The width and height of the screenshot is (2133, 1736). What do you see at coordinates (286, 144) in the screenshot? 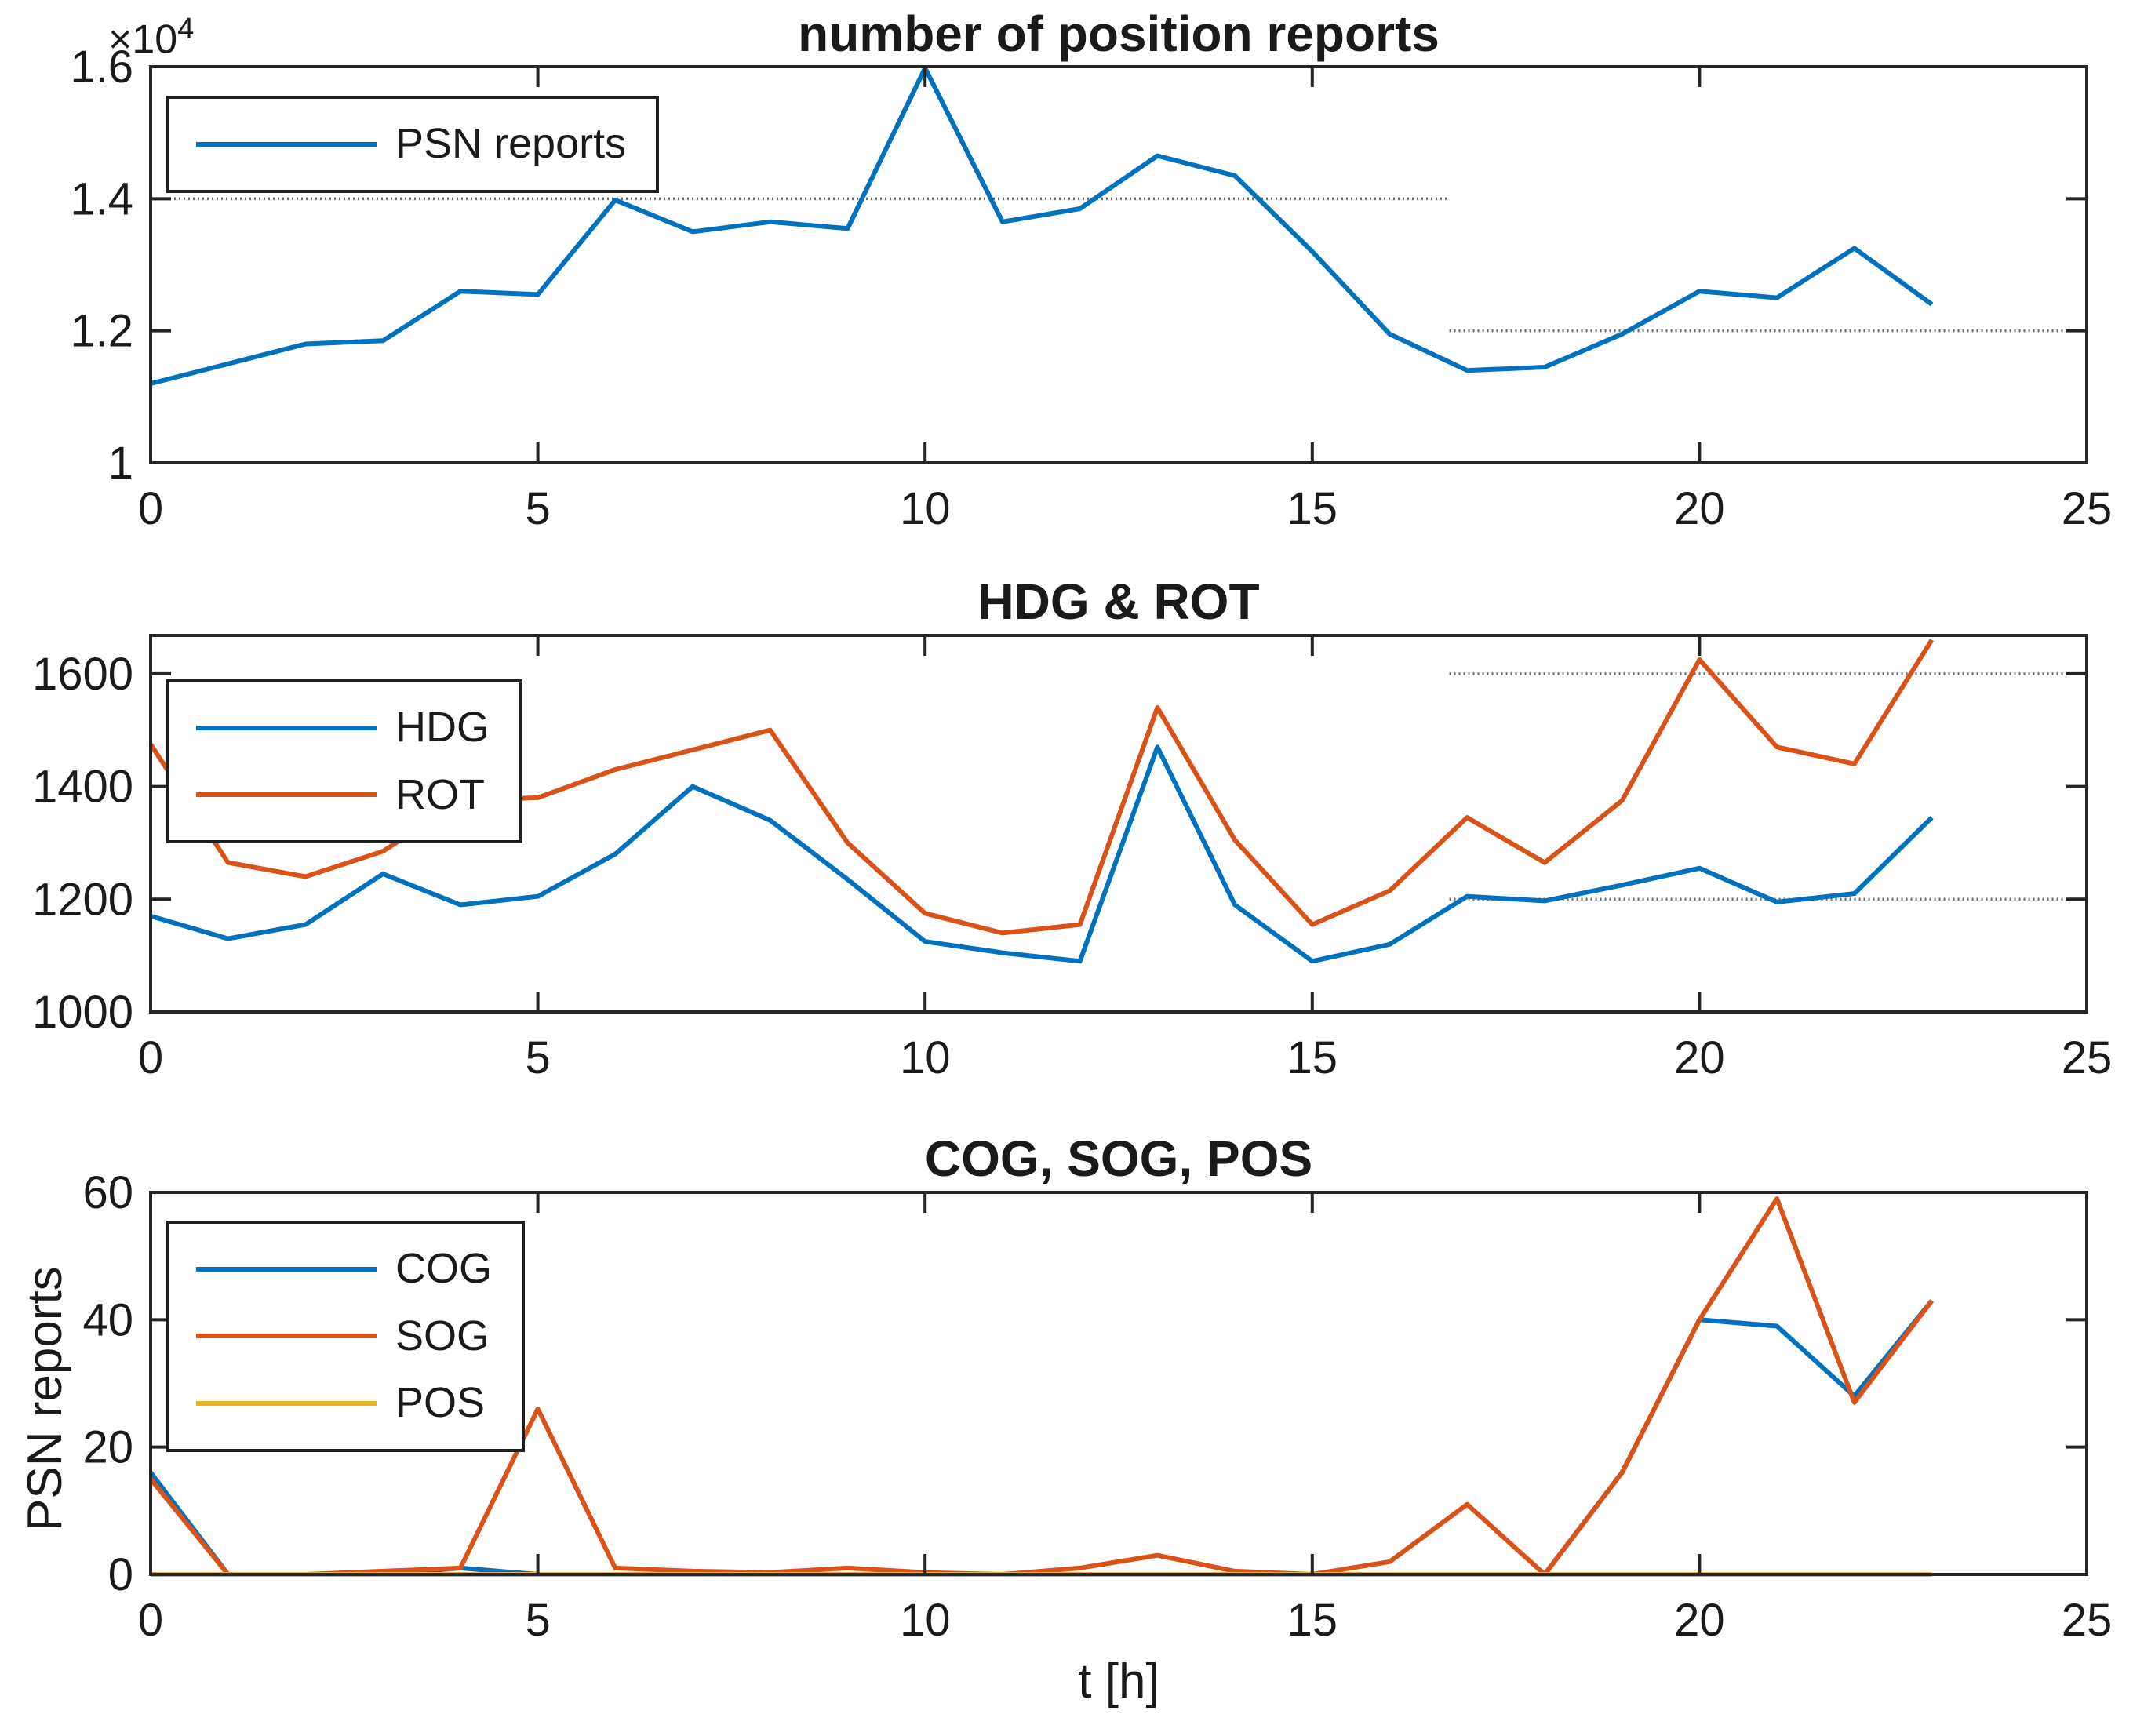
I see `psn-reports-line-sample` at bounding box center [286, 144].